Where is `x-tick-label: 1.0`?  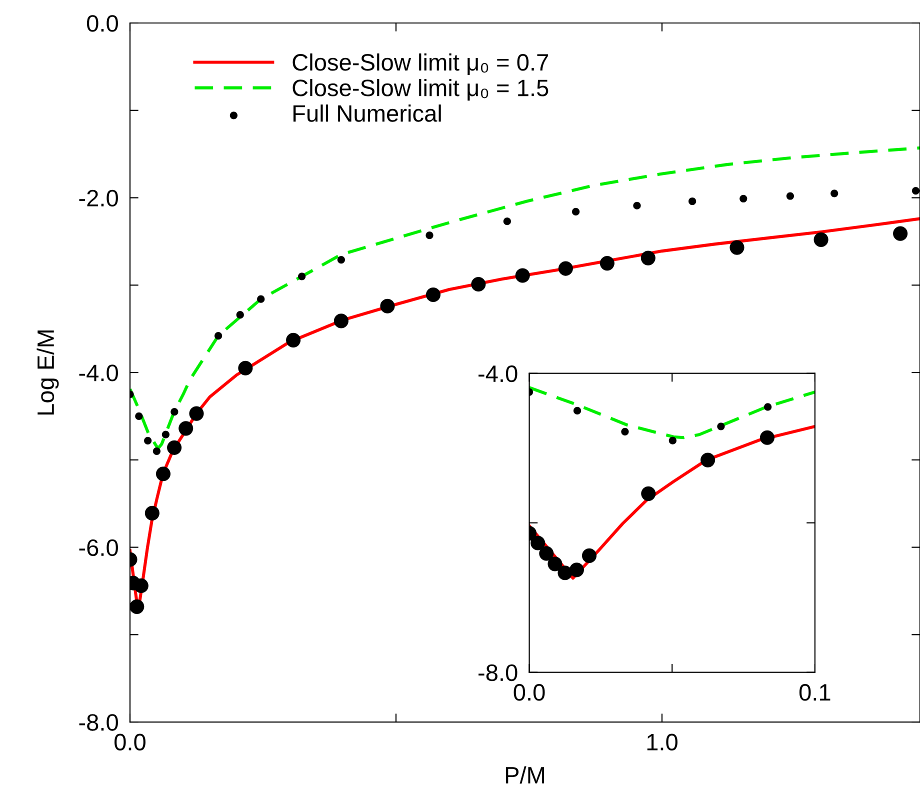 x-tick-label: 1.0 is located at coordinates (662, 742).